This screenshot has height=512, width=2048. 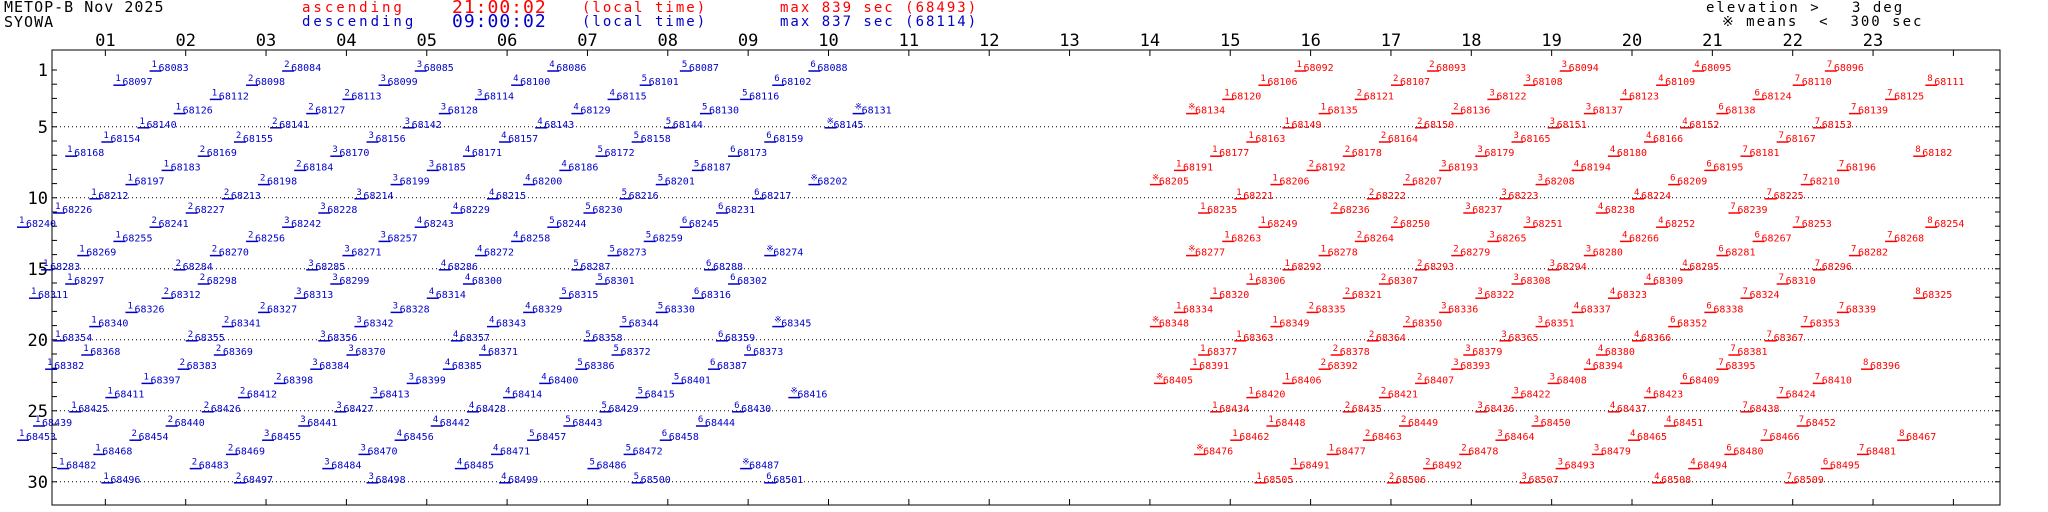 I want to click on descending-pass-id: 68382, so click(x=69, y=366).